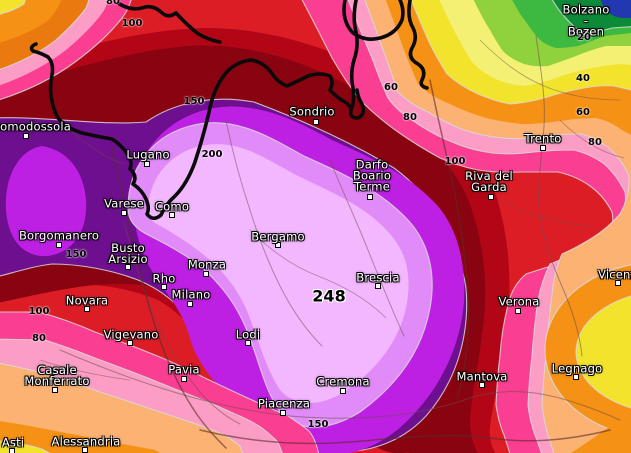 This screenshot has width=631, height=453. Describe the element at coordinates (576, 377) in the screenshot. I see `city-marker-legnago` at that location.